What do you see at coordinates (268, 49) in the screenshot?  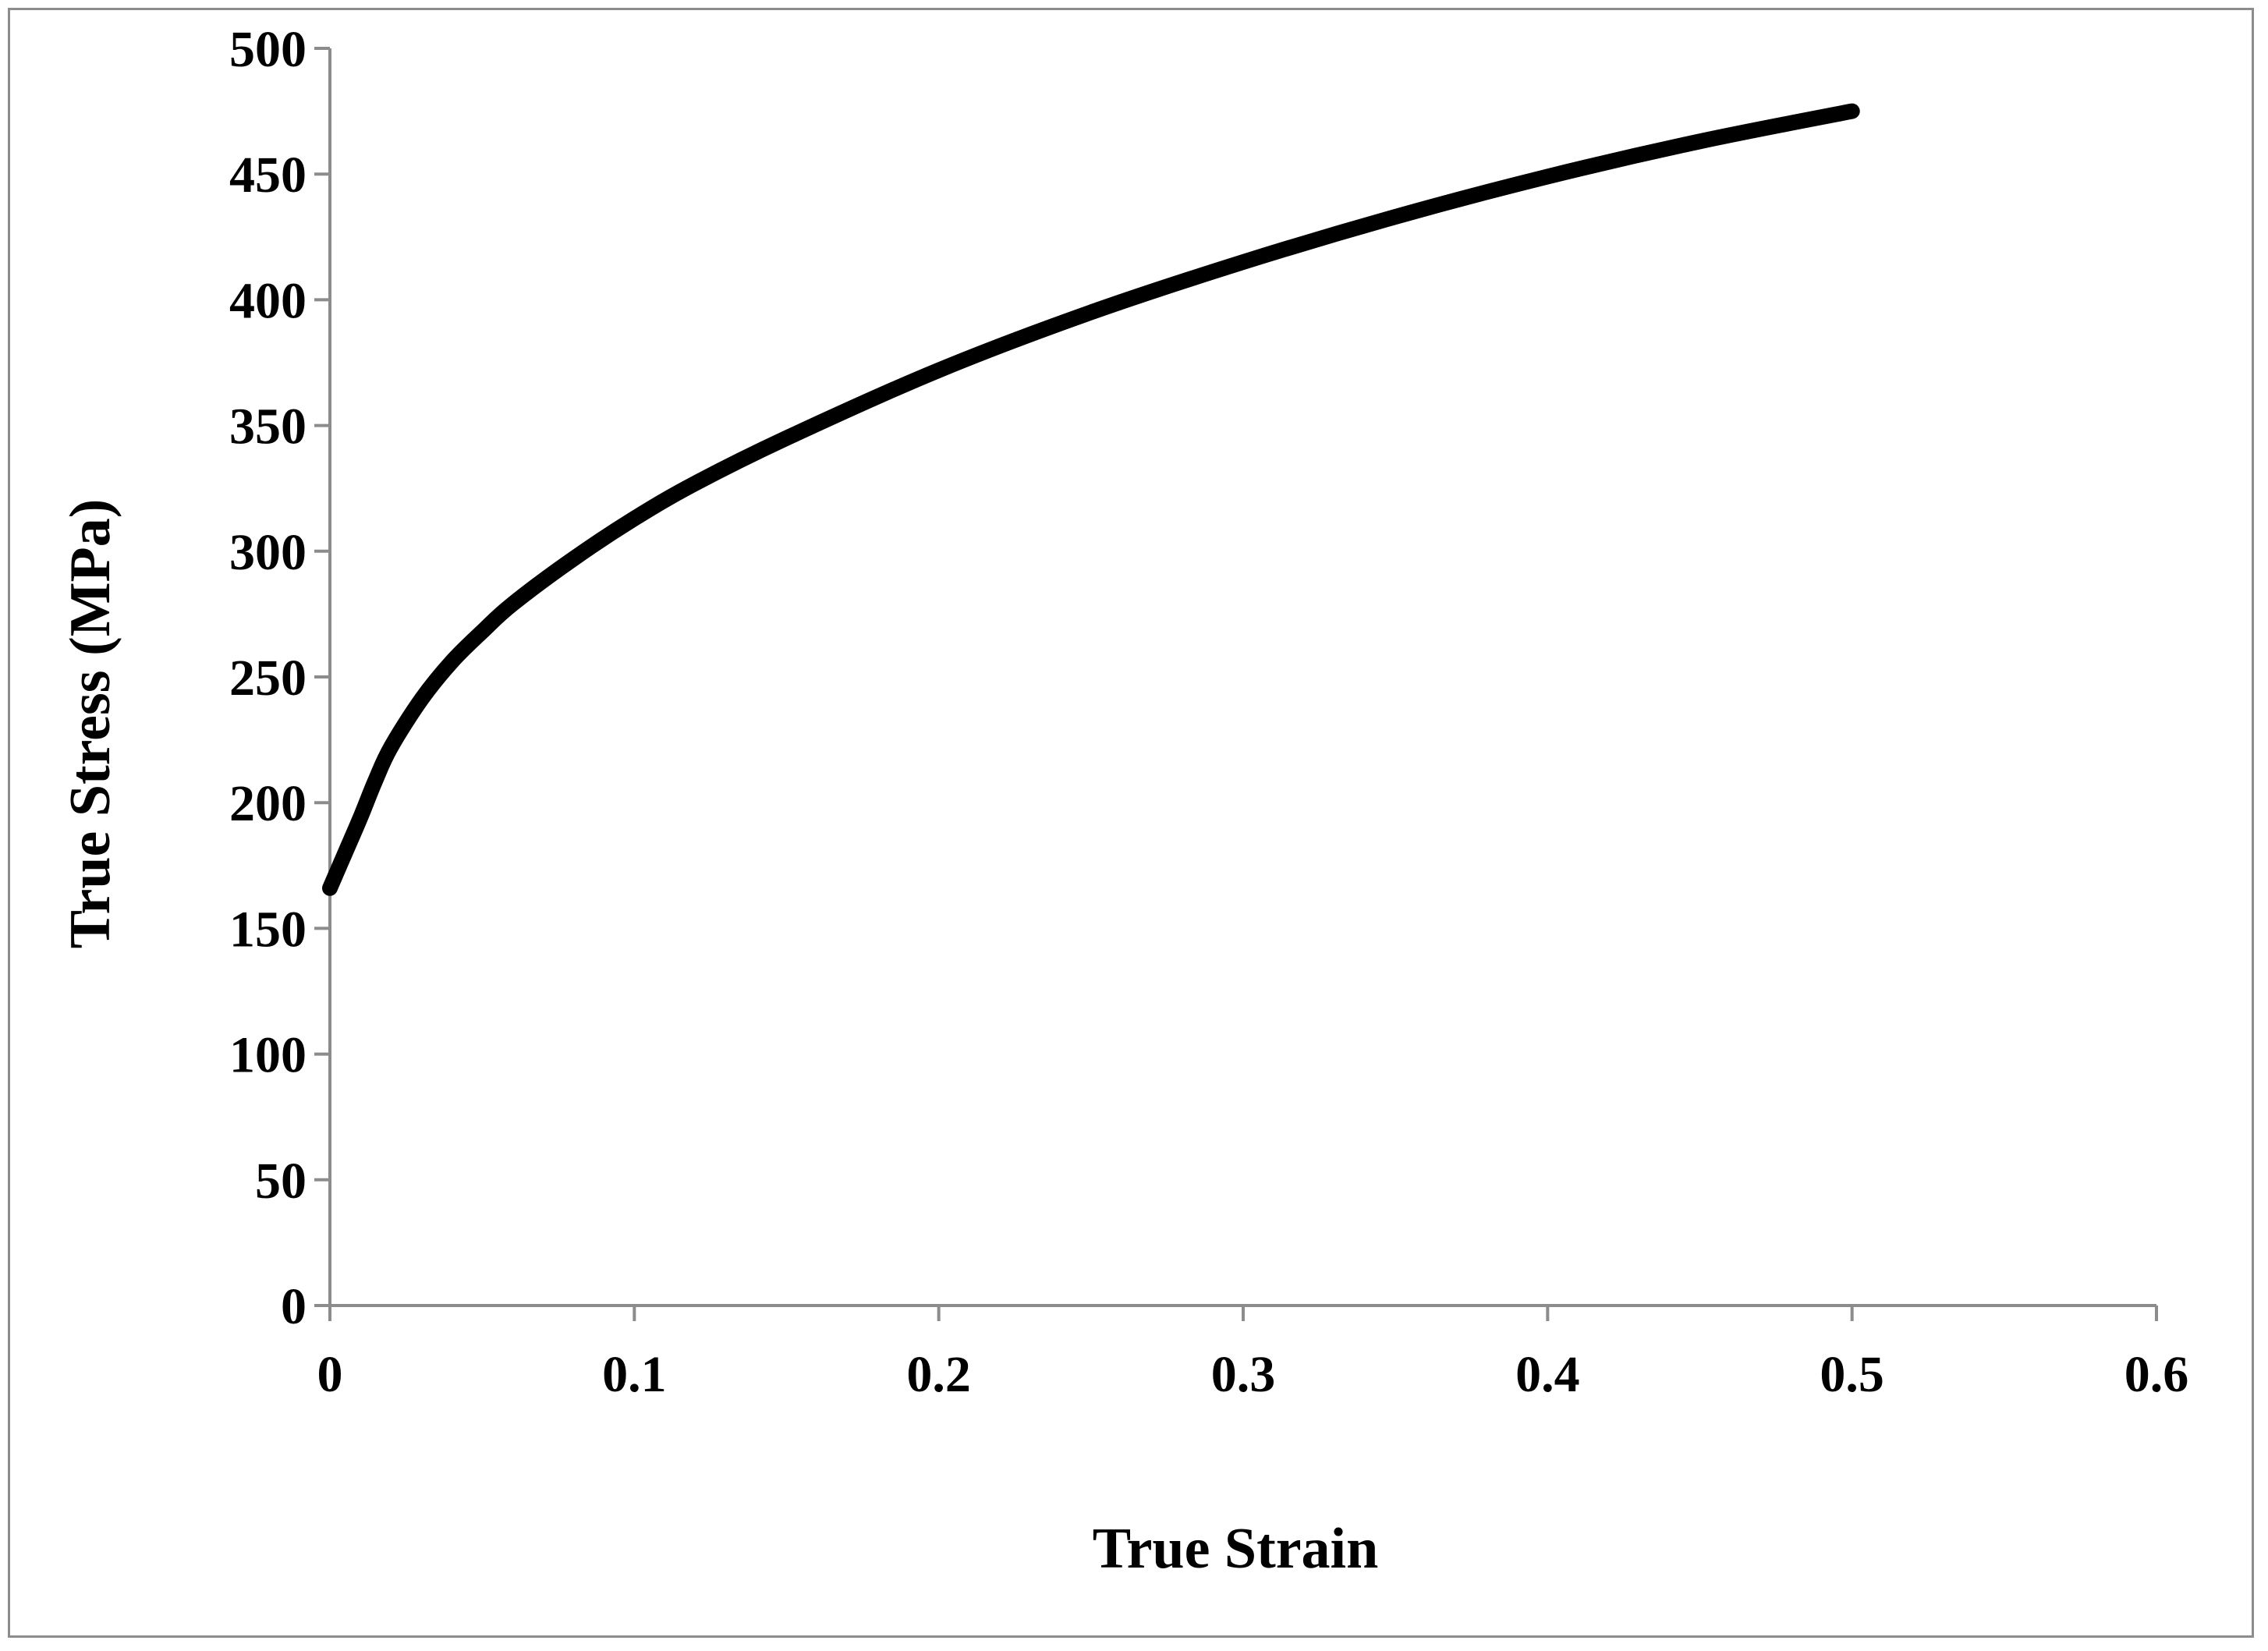 I see `y-tick-label: 500` at bounding box center [268, 49].